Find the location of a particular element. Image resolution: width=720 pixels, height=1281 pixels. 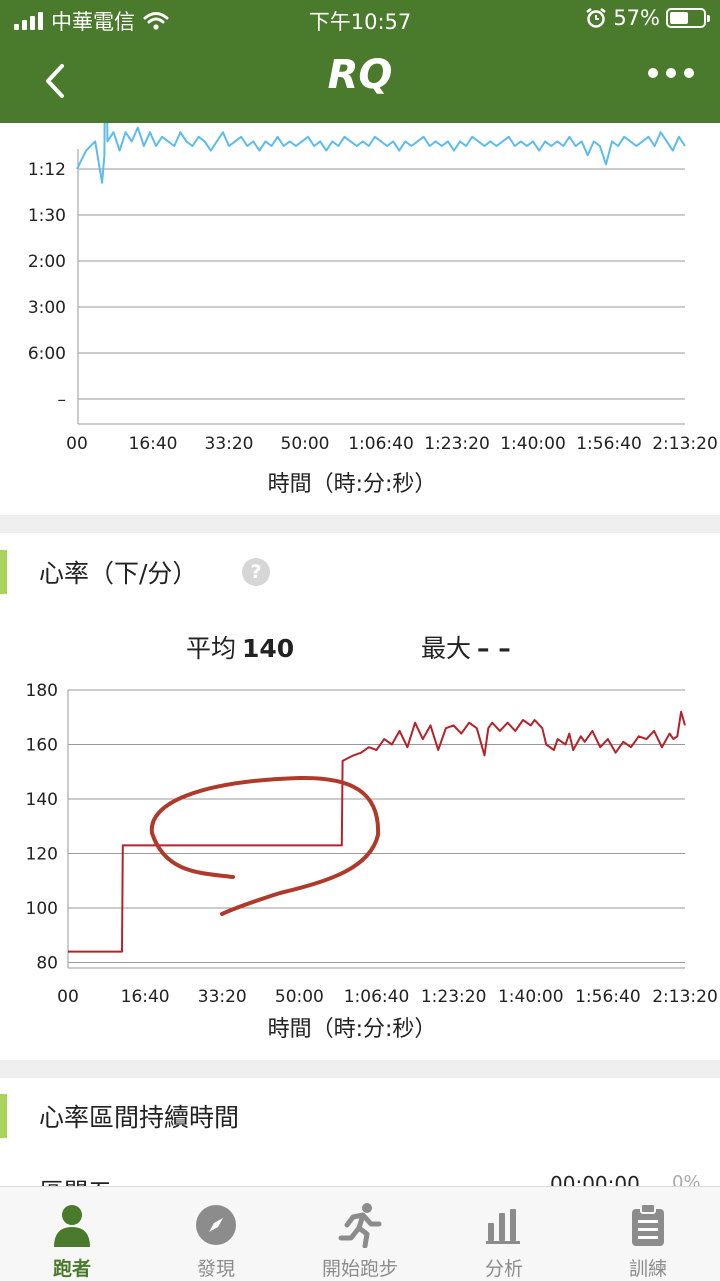

tab-runner: 跑者 is located at coordinates (72, 1234).